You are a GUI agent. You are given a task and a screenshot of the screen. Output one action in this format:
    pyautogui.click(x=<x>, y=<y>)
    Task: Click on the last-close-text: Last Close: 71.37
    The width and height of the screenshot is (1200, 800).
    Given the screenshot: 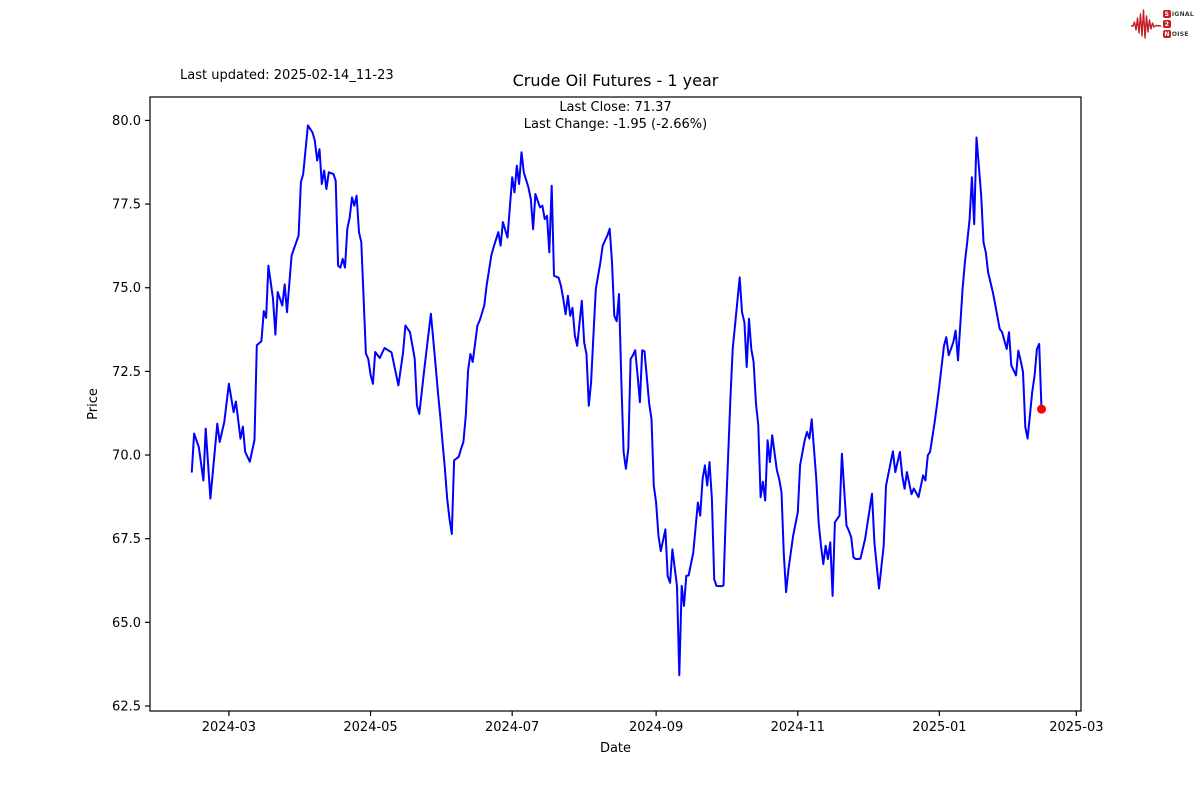 What is the action you would take?
    pyautogui.click(x=615, y=107)
    